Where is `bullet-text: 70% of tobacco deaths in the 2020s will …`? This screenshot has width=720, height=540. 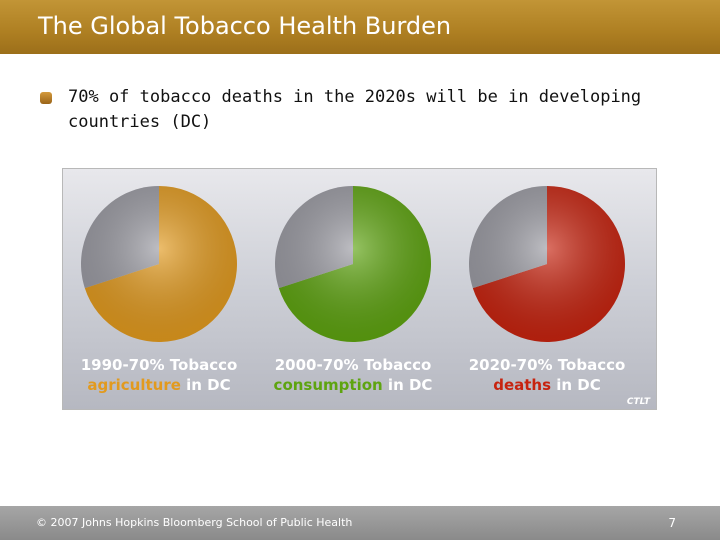 bullet-text: 70% of tobacco deaths in the 2020s will … is located at coordinates (355, 109).